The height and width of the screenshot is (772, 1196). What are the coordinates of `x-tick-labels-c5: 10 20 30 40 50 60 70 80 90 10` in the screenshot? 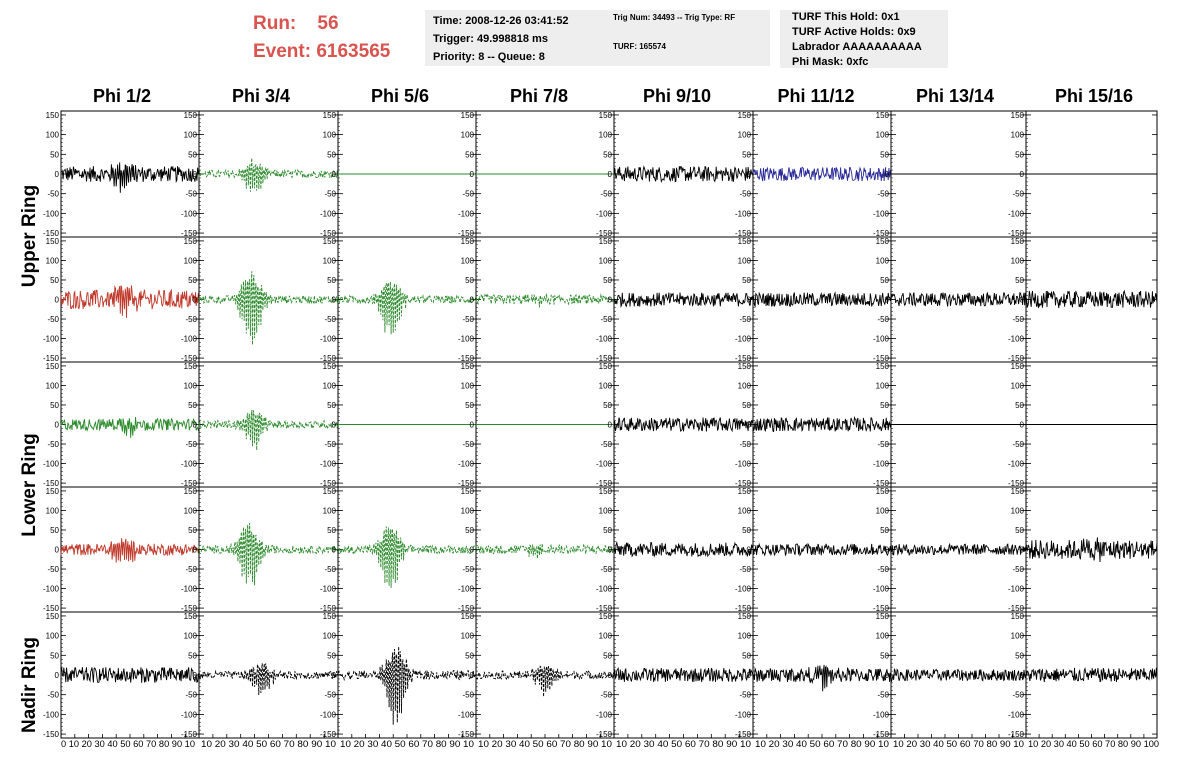 It's located at (822, 744).